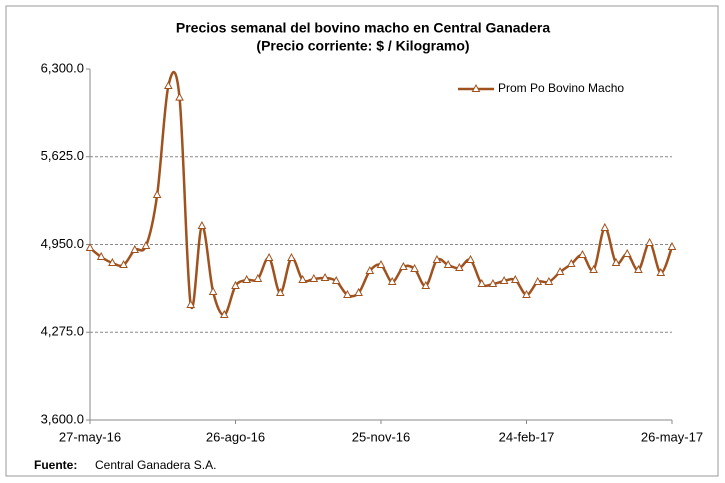 The width and height of the screenshot is (725, 483). What do you see at coordinates (62, 418) in the screenshot?
I see `y-tick-label: 3,600.0` at bounding box center [62, 418].